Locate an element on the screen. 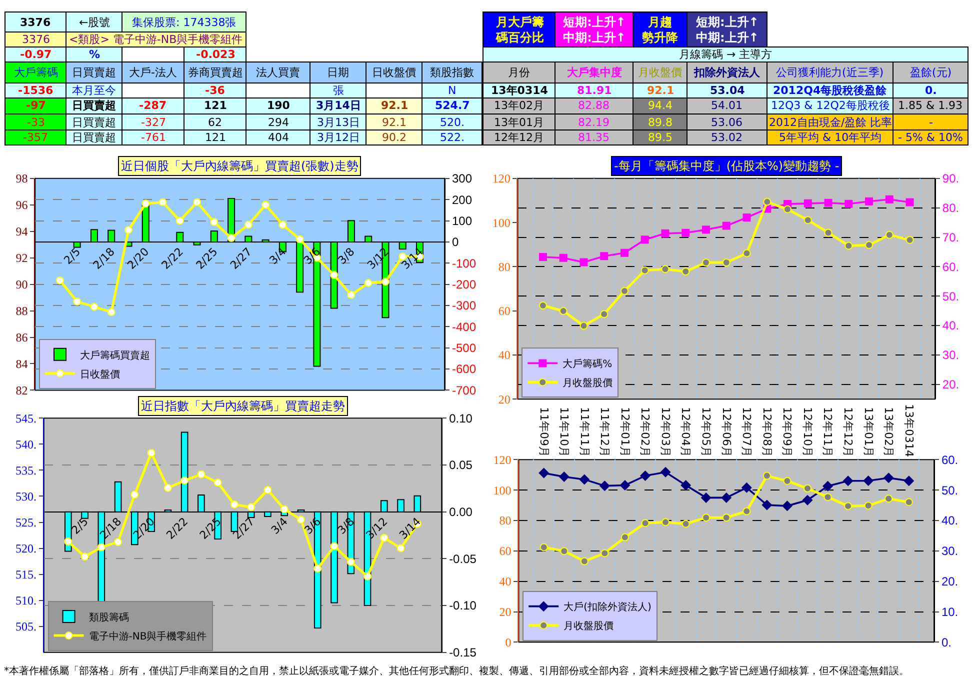  text: 1.85 & 1.93 is located at coordinates (930, 105).